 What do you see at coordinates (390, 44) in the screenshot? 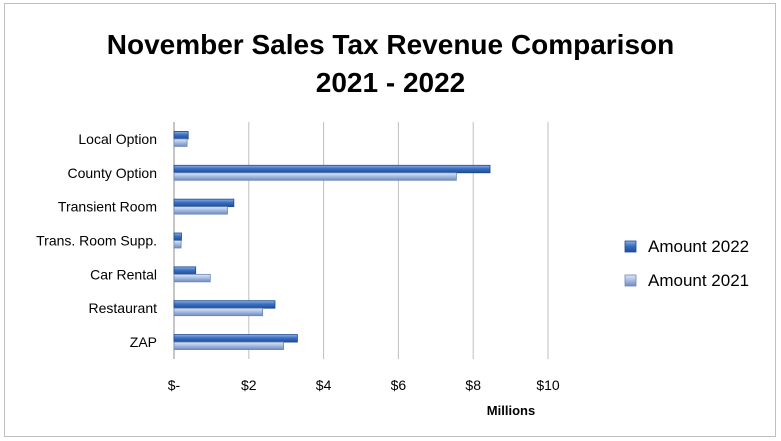
I see `chart-title: November Sales Tax Revenue Comparison` at bounding box center [390, 44].